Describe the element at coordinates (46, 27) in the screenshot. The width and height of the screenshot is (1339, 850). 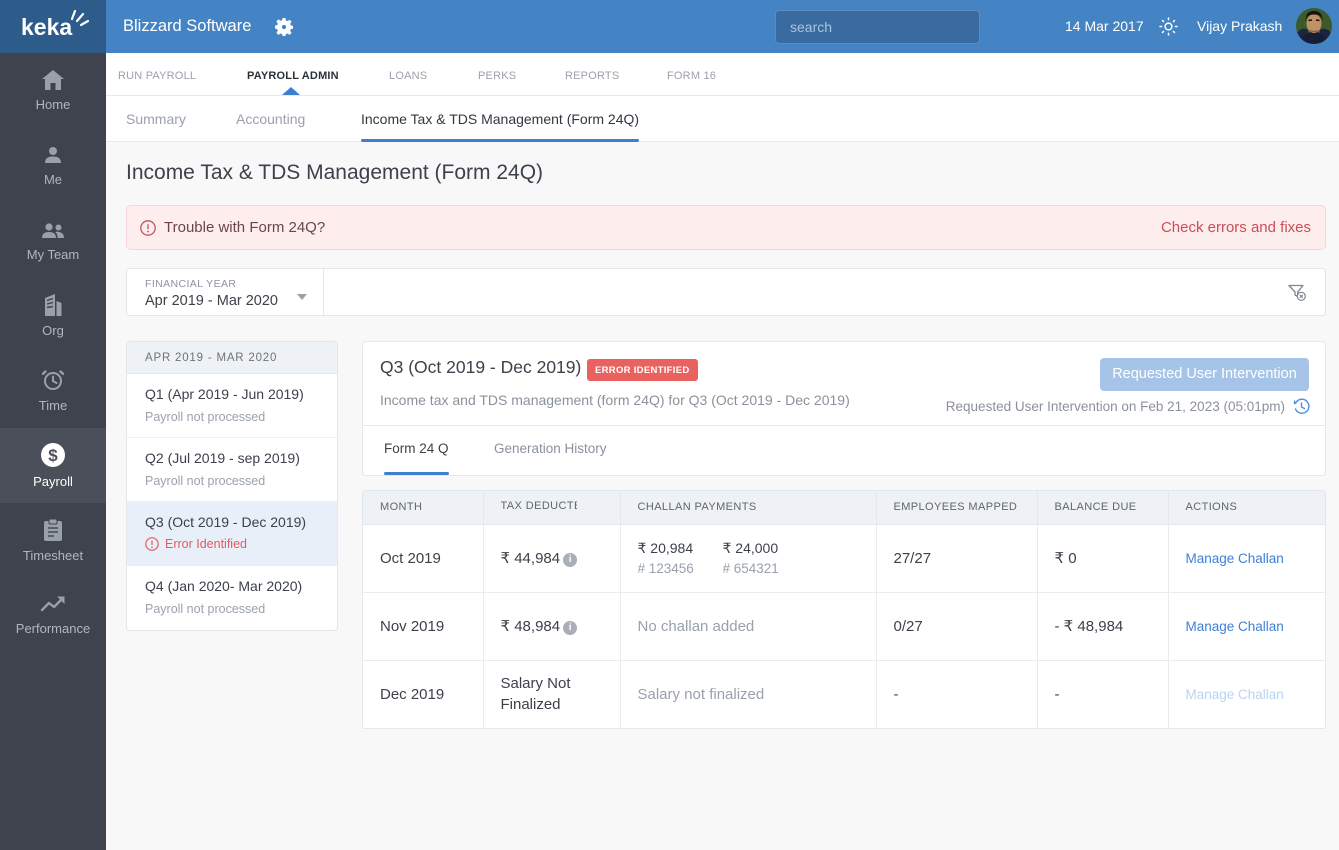
I see `svg-text: keka` at that location.